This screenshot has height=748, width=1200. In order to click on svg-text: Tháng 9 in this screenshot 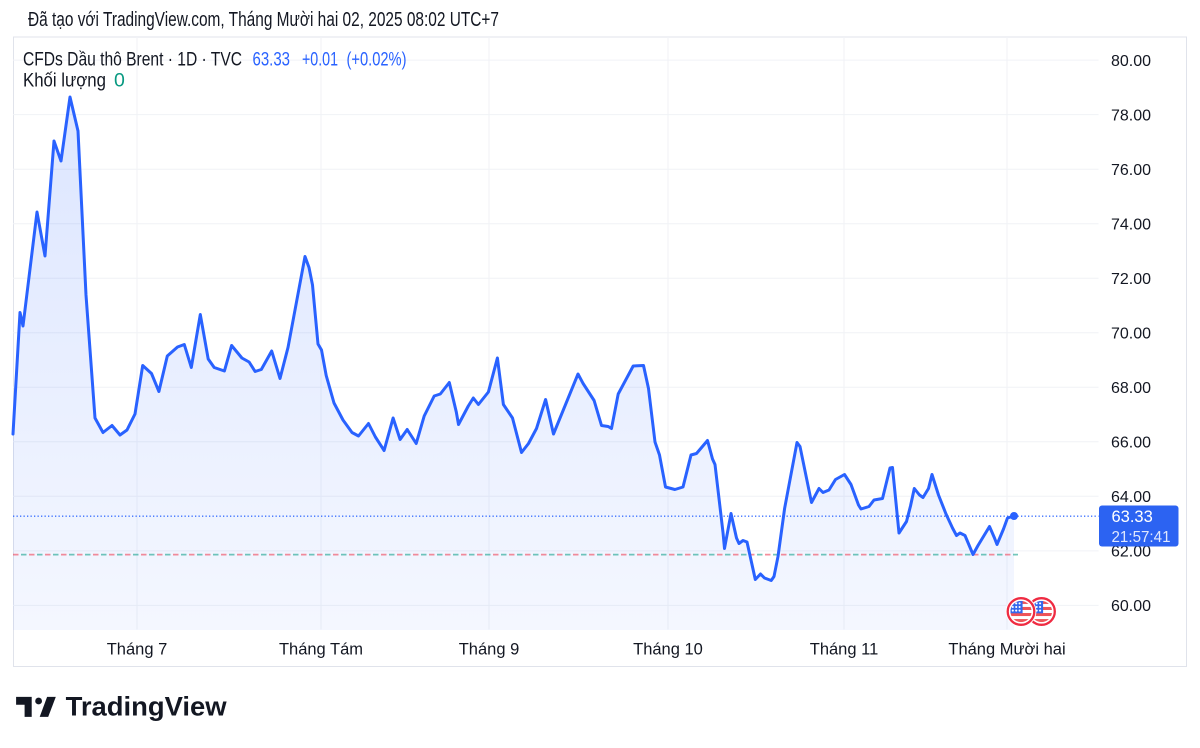, I will do `click(489, 650)`.